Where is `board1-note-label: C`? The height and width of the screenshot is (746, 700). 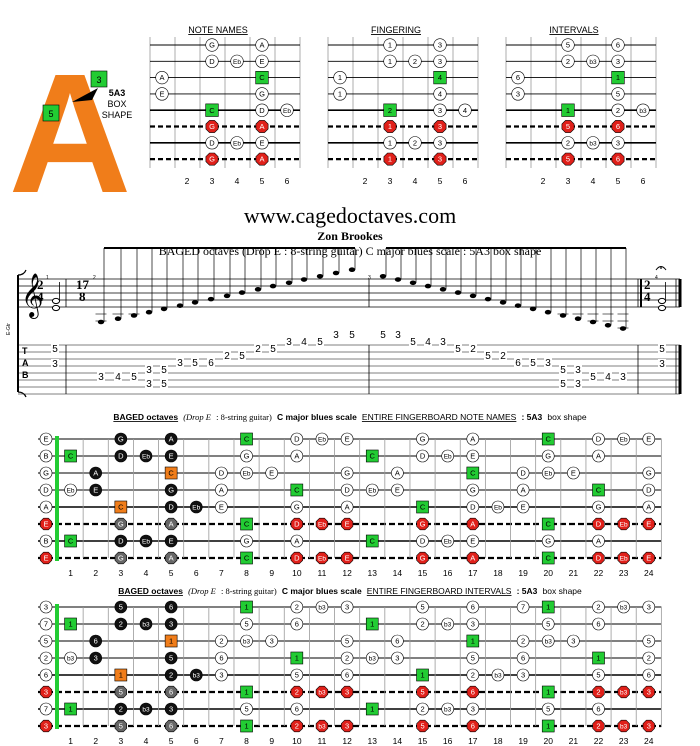 board1-note-label: C is located at coordinates (549, 558).